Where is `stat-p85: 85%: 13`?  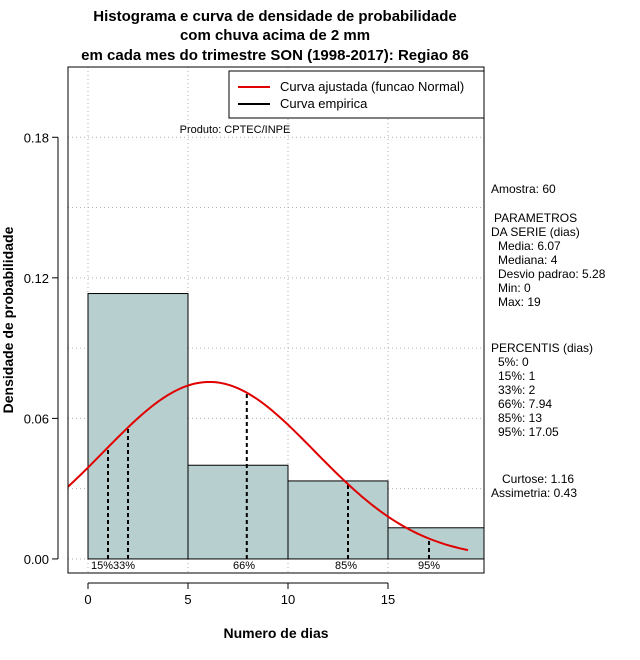 stat-p85: 85%: 13 is located at coordinates (520, 418).